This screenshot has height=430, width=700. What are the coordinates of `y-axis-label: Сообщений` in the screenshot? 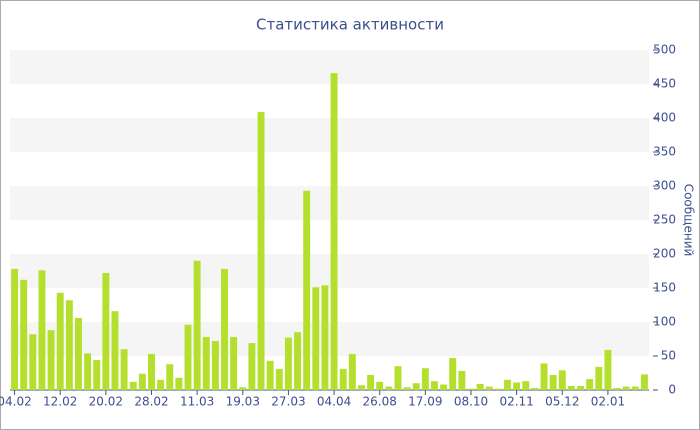 It's located at (689, 220).